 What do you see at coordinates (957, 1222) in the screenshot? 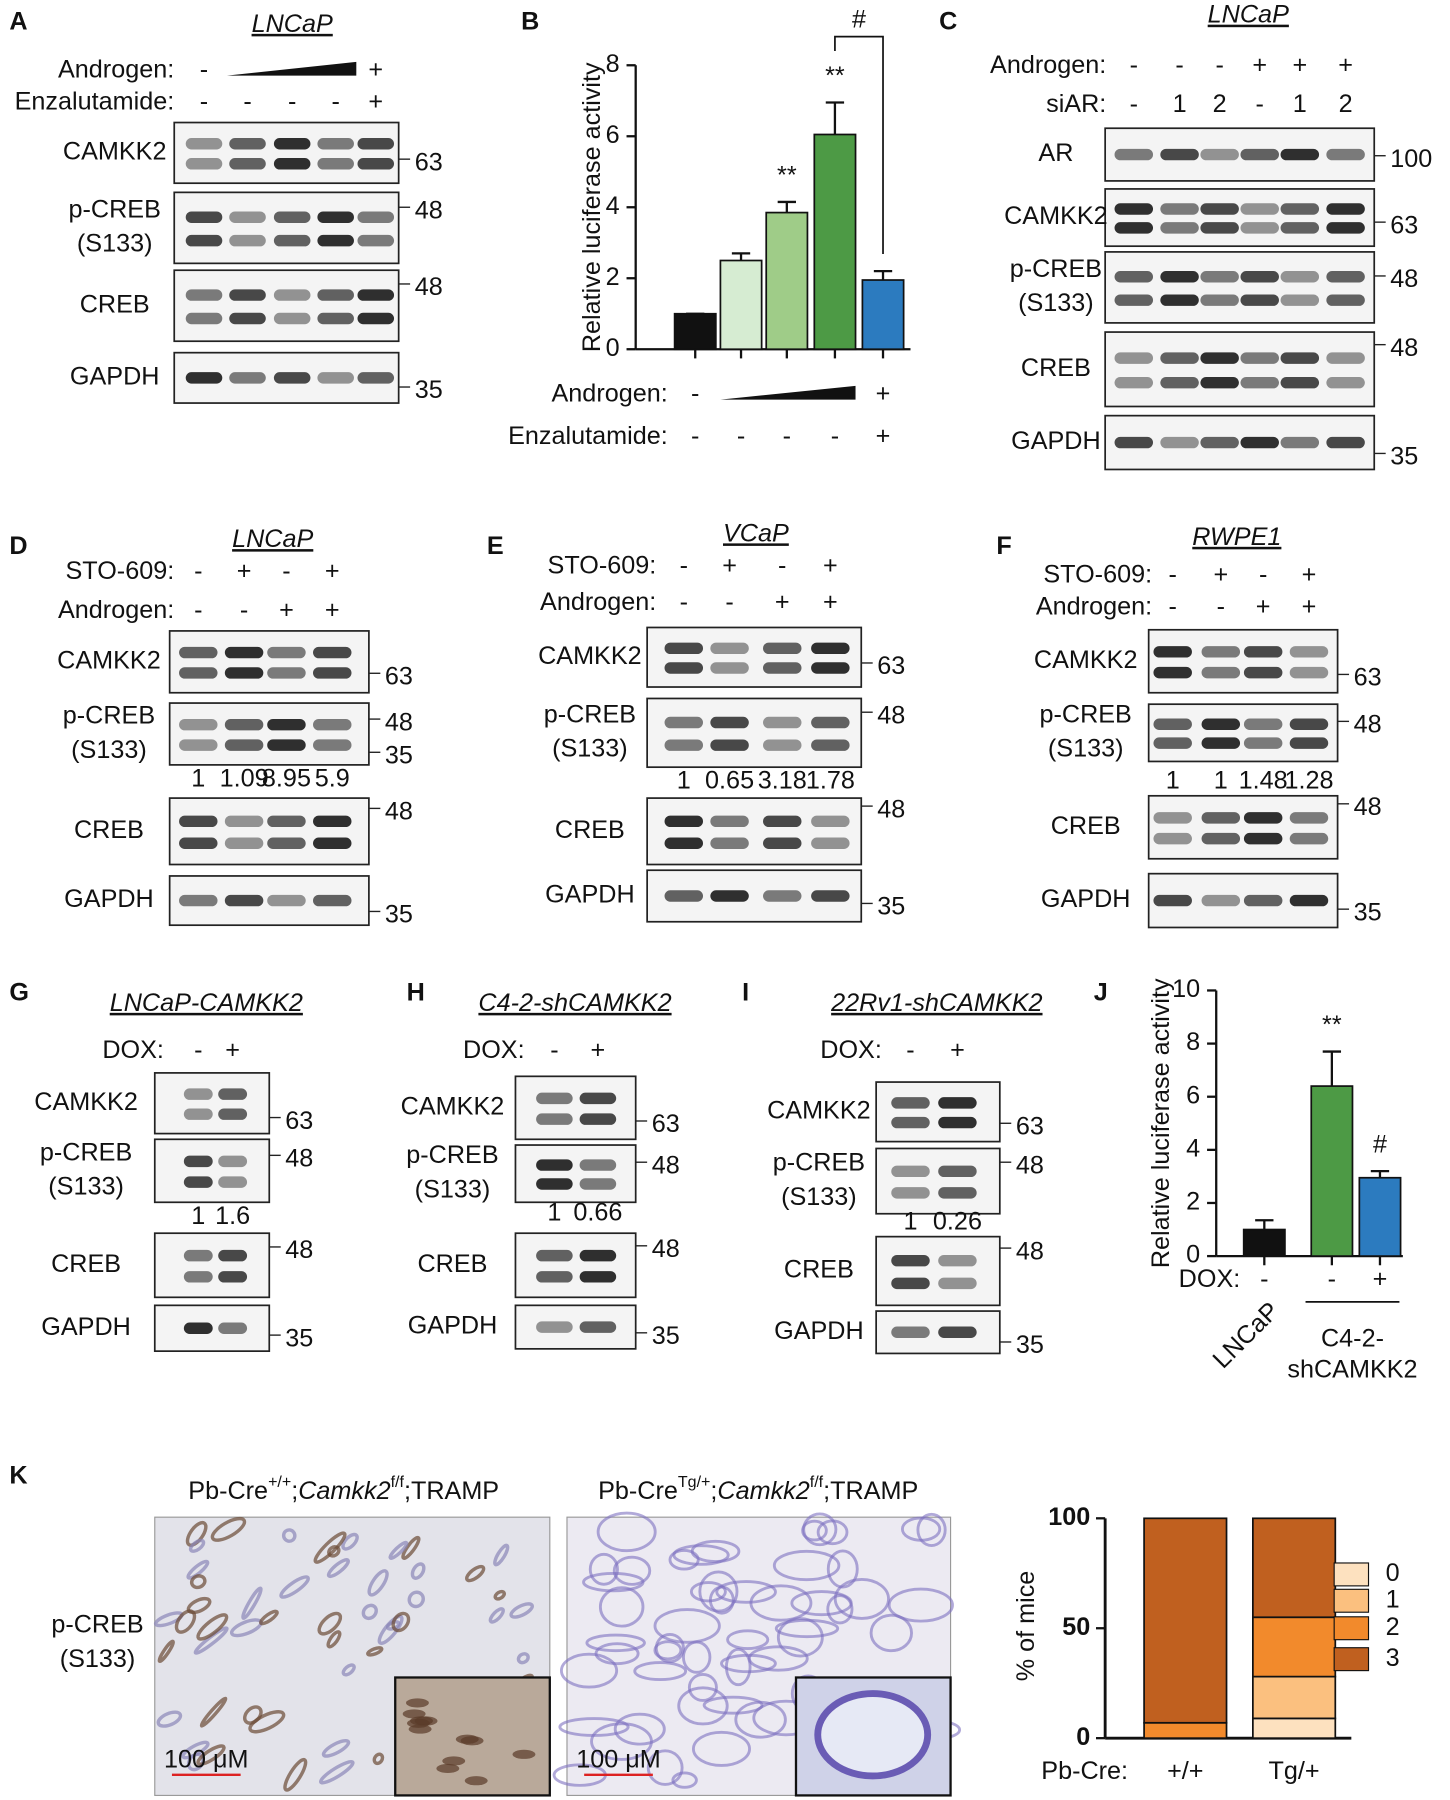
I see `quantification: 0.26` at bounding box center [957, 1222].